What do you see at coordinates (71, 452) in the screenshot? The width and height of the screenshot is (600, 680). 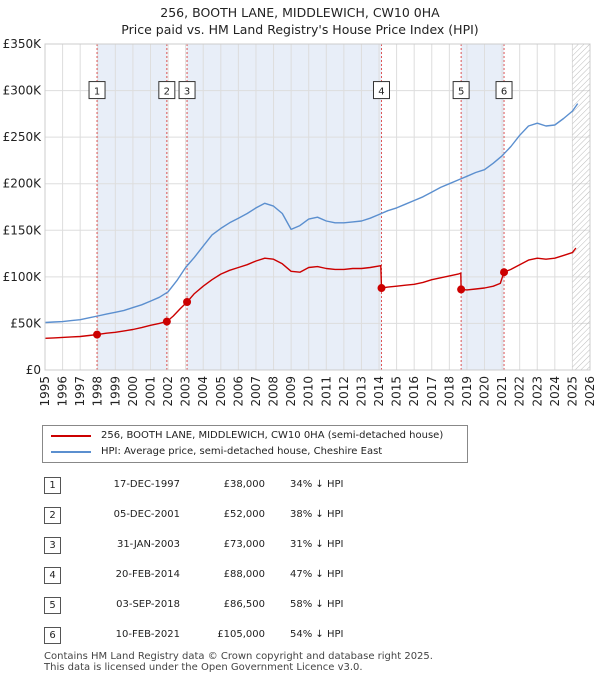 I see `legend-swatch-hpi` at bounding box center [71, 452].